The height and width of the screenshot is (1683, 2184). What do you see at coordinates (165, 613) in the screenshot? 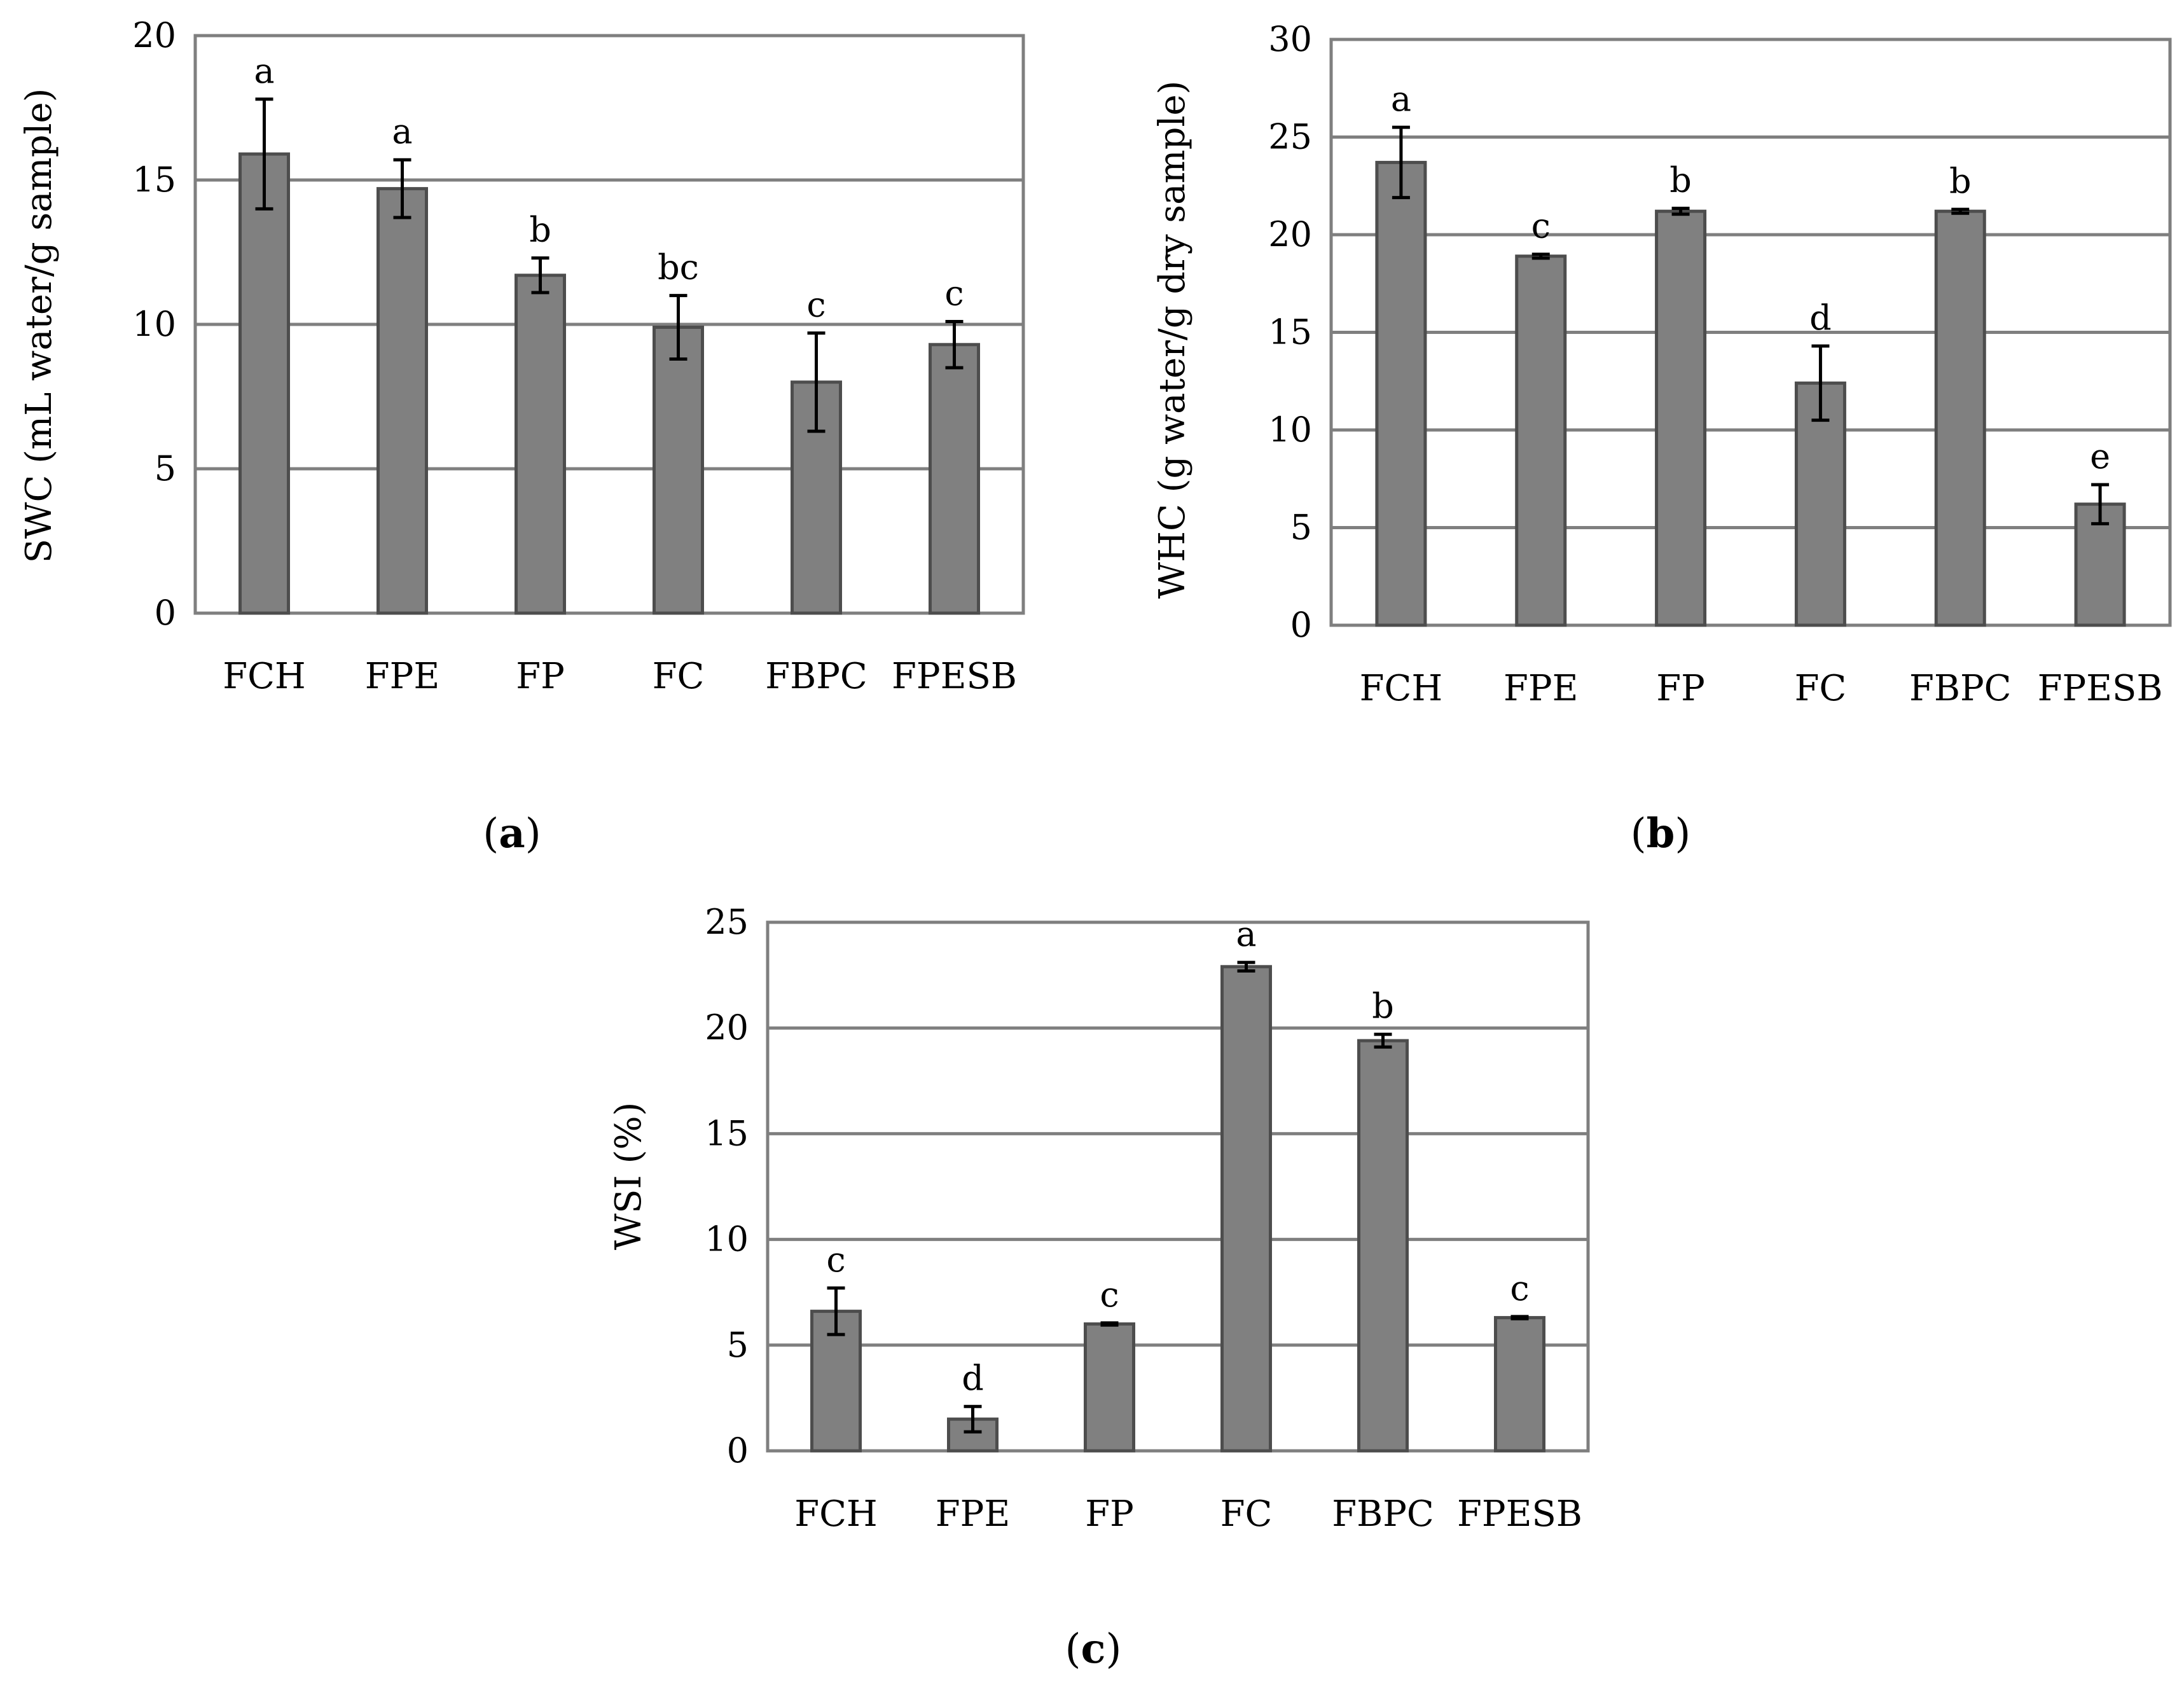
I see `panel-a-y-tick-label: 0` at bounding box center [165, 613].